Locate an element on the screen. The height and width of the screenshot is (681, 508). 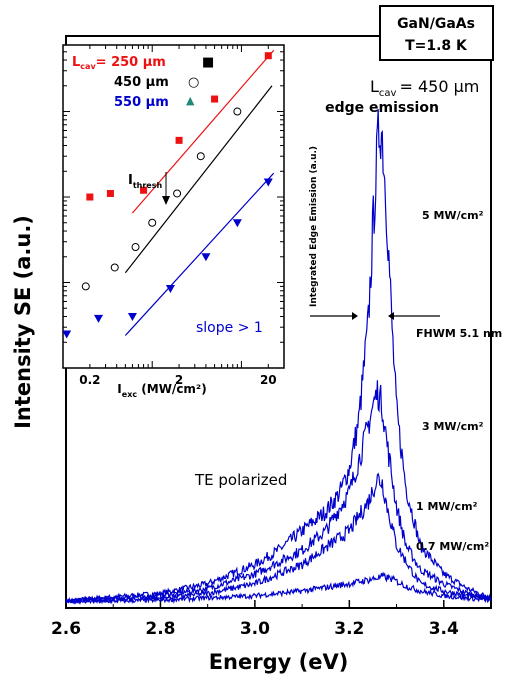
inset-x-tick-label: 20 is located at coordinates (268, 380).